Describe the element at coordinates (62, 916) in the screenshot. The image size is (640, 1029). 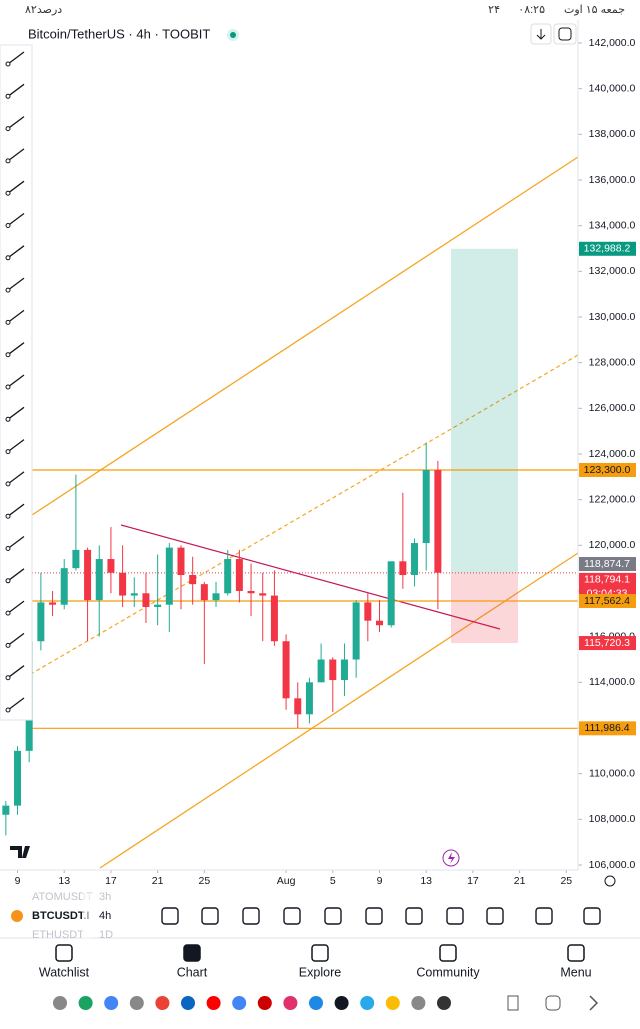
I see `watchlist-strip: ATOMUSDT 3h BTCUSDT.I 4h ETHUSDT 1D` at that location.